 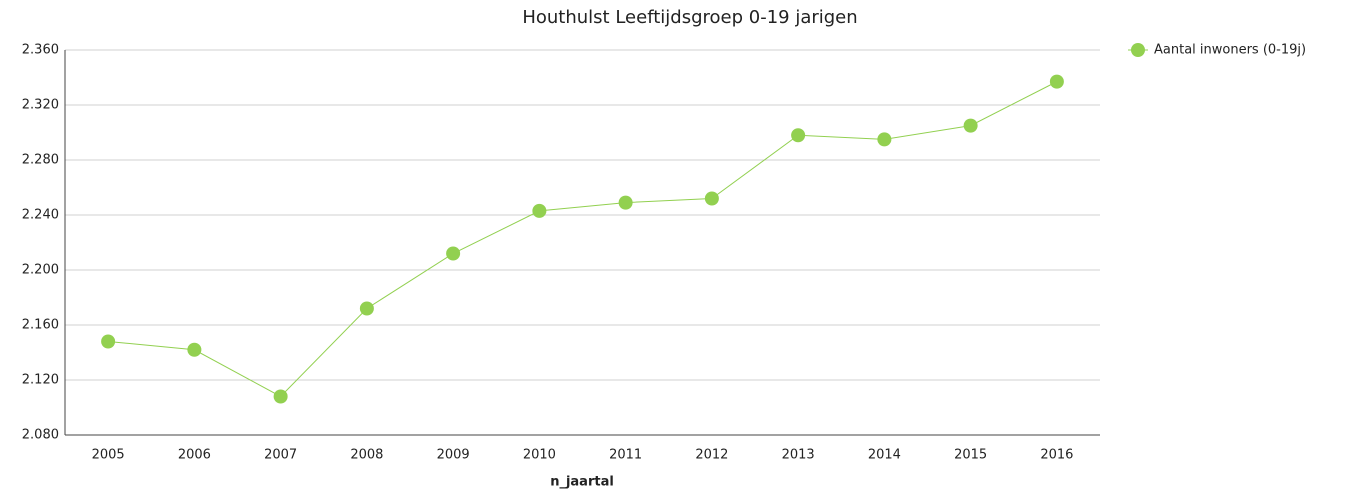 I want to click on y-tick-label: 2.280, so click(x=40, y=160).